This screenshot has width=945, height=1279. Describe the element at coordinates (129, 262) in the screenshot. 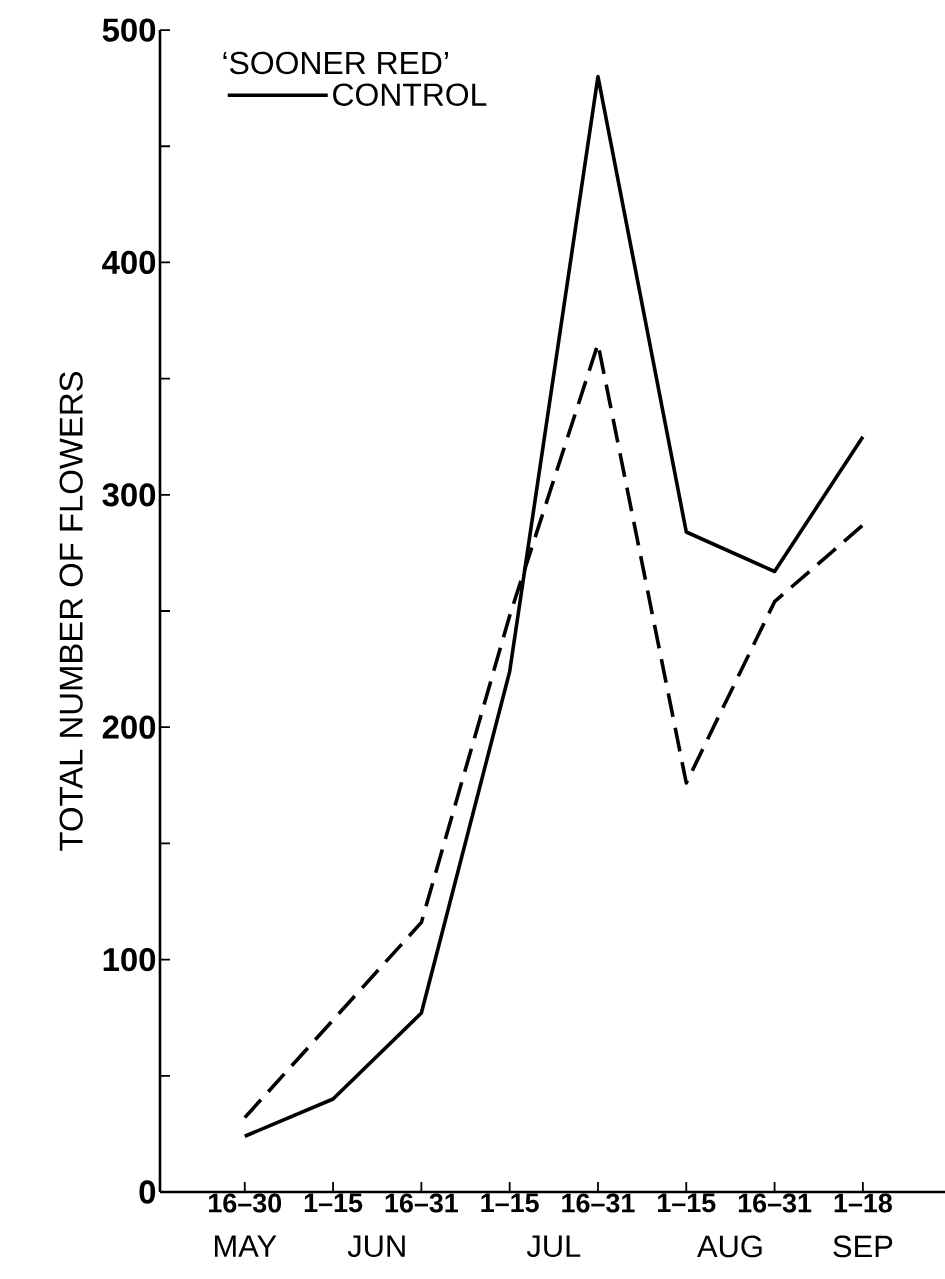

I see `y-tick-label: 400` at that location.